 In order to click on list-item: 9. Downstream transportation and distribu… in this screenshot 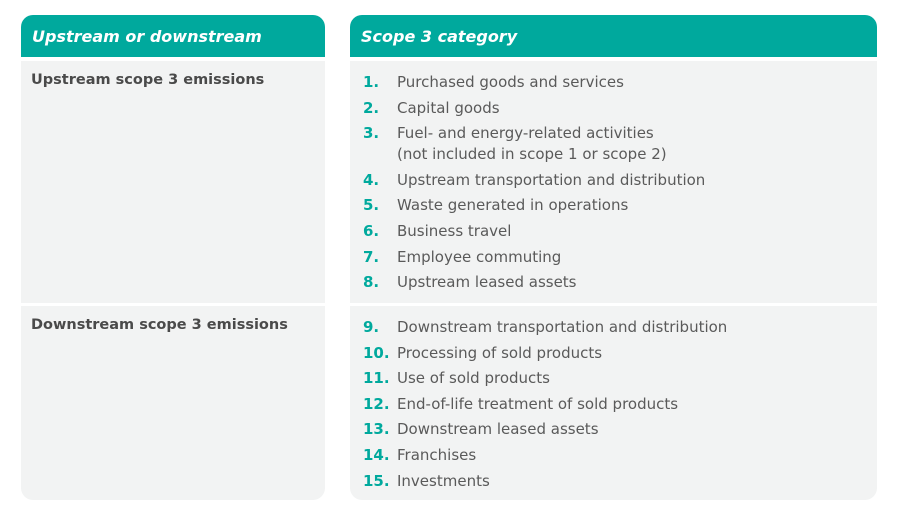, I will do `click(545, 327)`.